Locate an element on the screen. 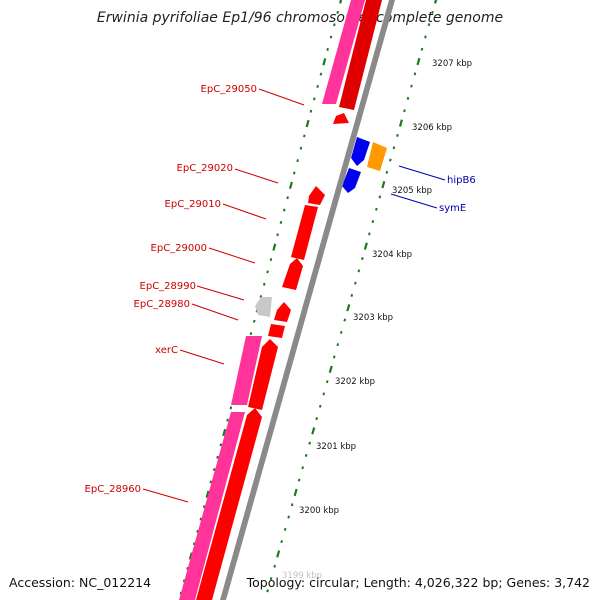 This screenshot has height=600, width=600. scale-label: 3205 kbp is located at coordinates (412, 191).